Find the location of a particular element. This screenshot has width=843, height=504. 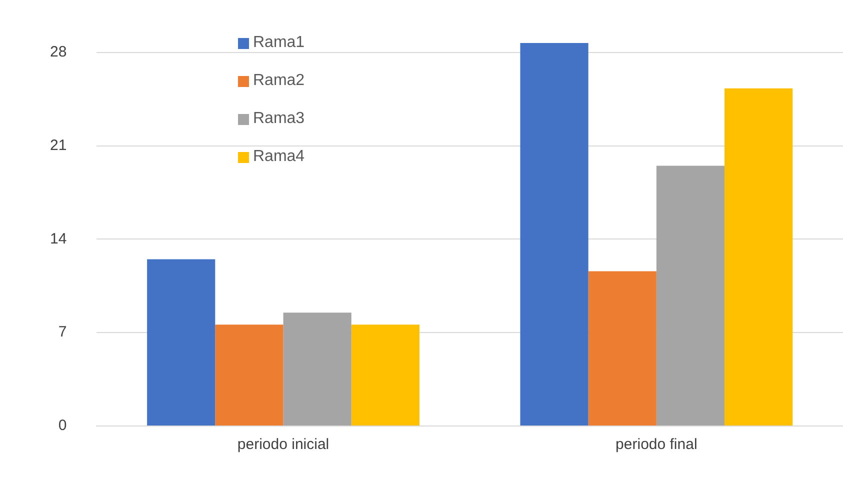

y-tick-label: 7 is located at coordinates (62, 332).